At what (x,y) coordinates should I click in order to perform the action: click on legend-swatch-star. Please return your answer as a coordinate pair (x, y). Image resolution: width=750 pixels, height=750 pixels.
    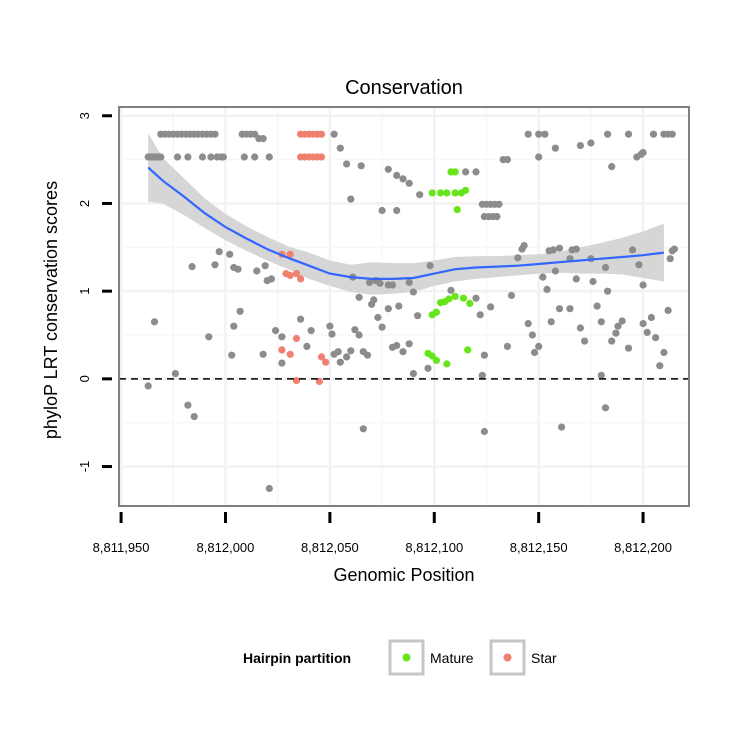
    Looking at the image, I should click on (507, 657).